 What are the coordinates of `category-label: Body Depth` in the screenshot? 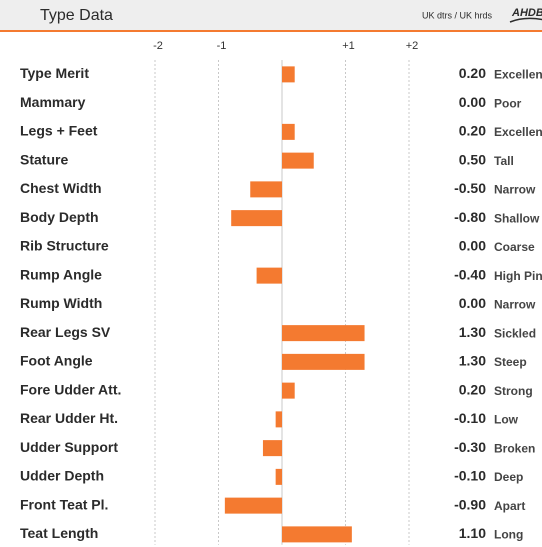 It's located at (59, 217).